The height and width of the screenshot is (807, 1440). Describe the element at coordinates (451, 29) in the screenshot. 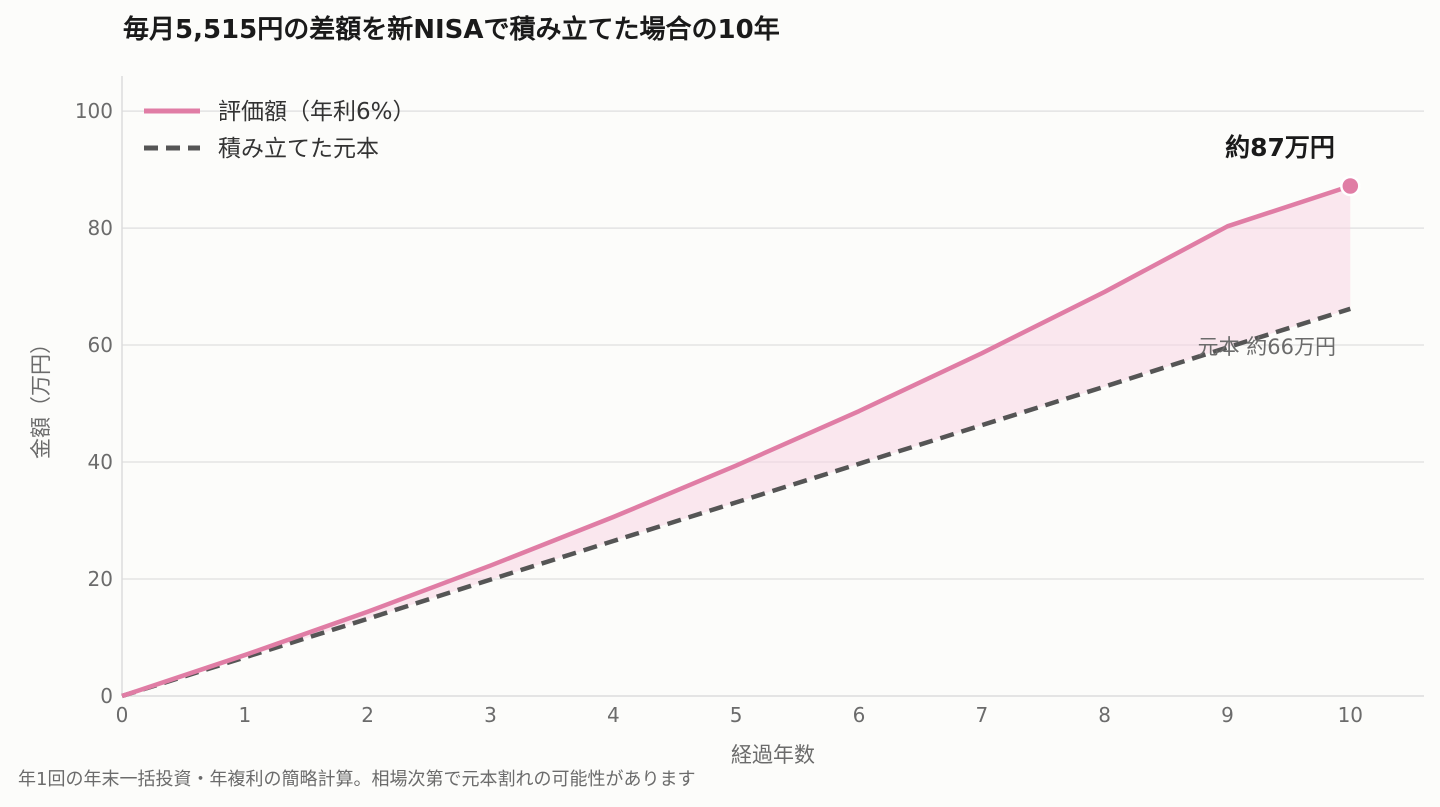

I see `chart-title: 毎月5,515円の差額を新NISAで積み立てた場合の10年` at that location.